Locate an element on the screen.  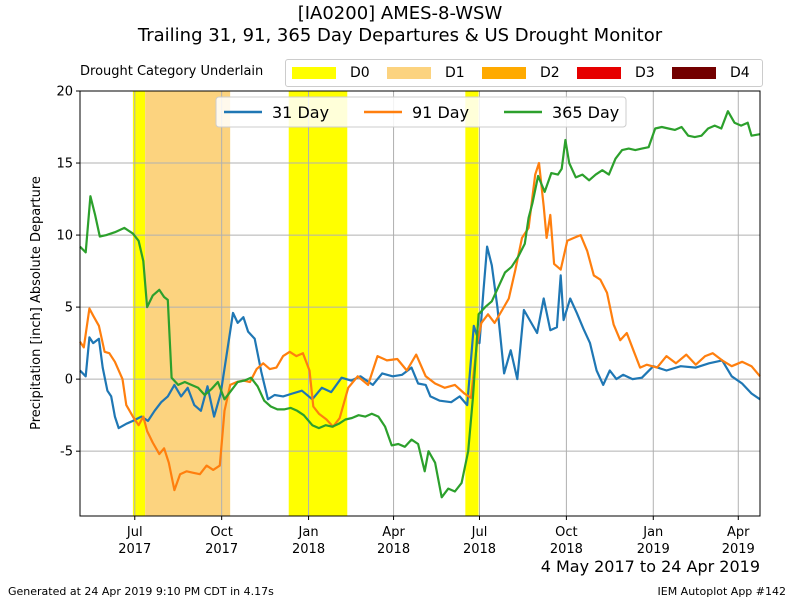
y-axis: -5 0 5 10 15 20 is located at coordinates (68, 272).